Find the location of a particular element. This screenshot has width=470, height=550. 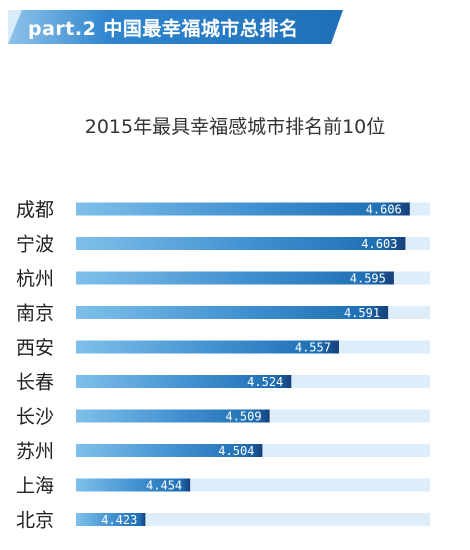

category-label: 长沙 is located at coordinates (35, 417).